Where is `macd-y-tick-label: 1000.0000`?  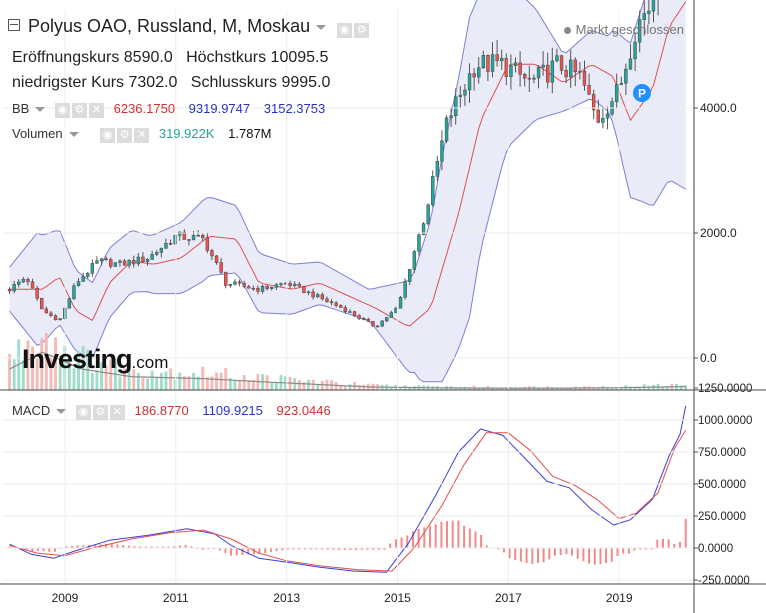 macd-y-tick-label: 1000.0000 is located at coordinates (725, 421).